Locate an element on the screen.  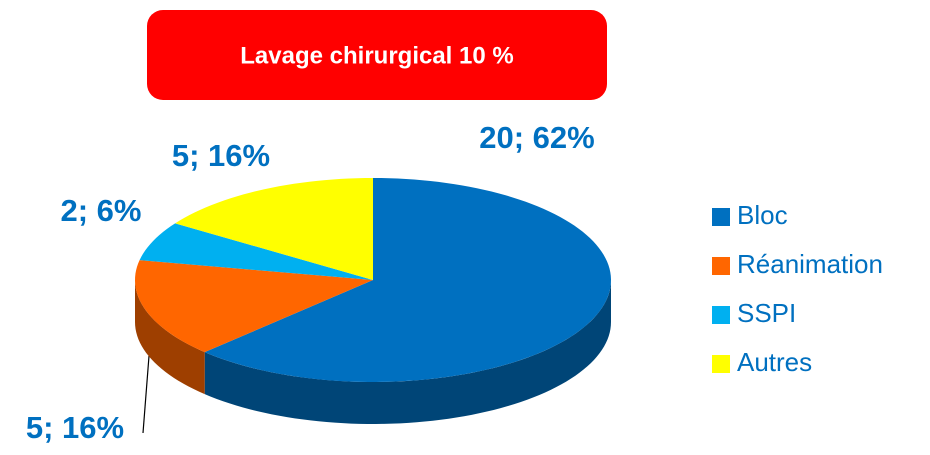
chart-title: Lavage chirurgical 10 % is located at coordinates (376, 55).